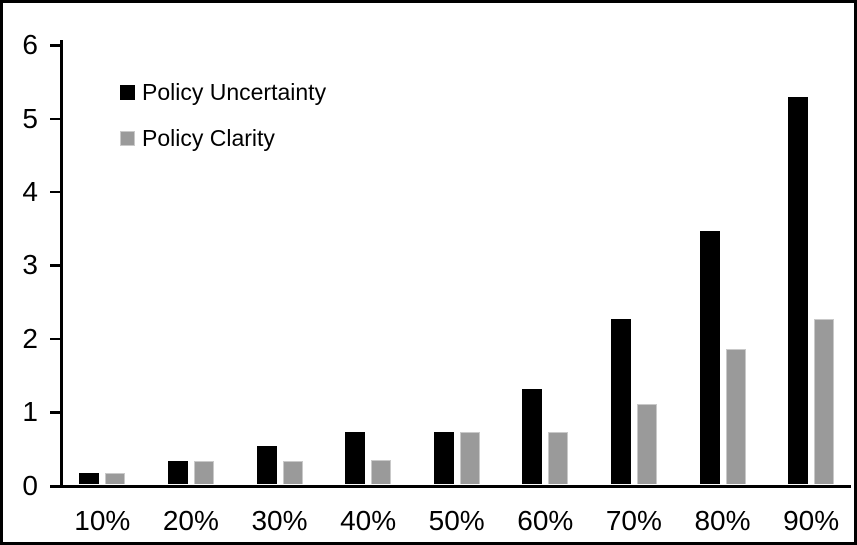 The height and width of the screenshot is (545, 857). What do you see at coordinates (61, 263) in the screenshot?
I see `y-axis-line` at bounding box center [61, 263].